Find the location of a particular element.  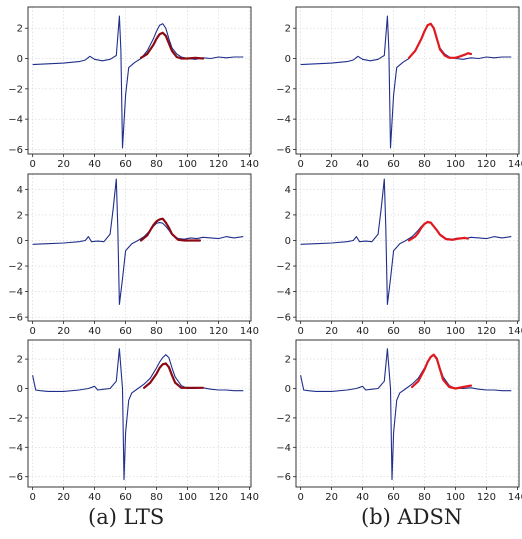

panel-3: 0 20 40 60 80 100 120 140 −6 −4 −2 0 2 4 is located at coordinates (133, 255).